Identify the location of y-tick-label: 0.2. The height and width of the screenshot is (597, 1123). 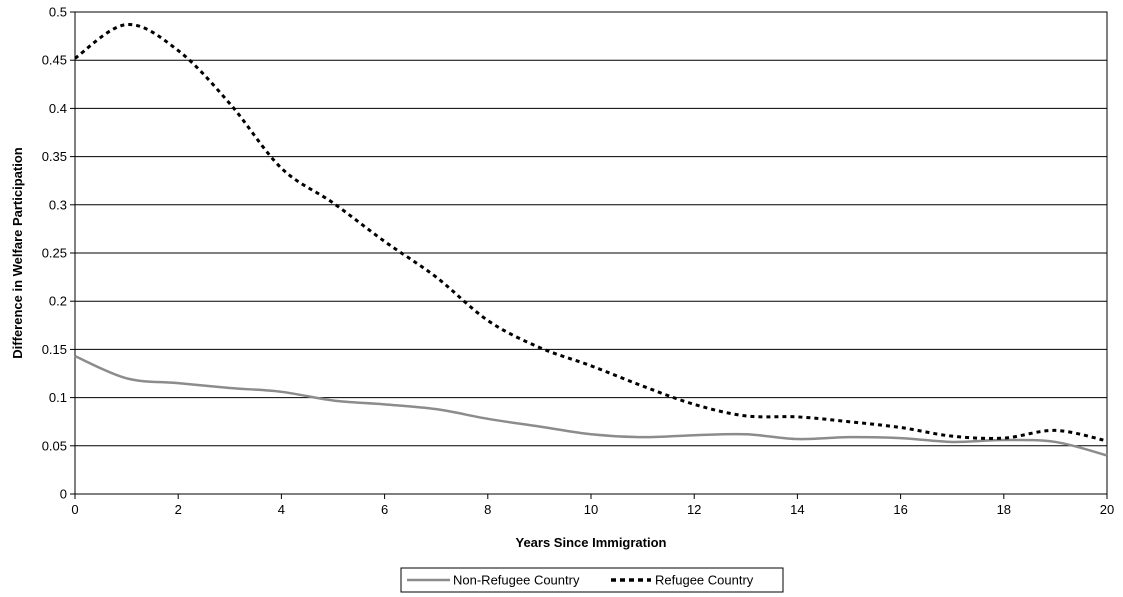
(58, 301).